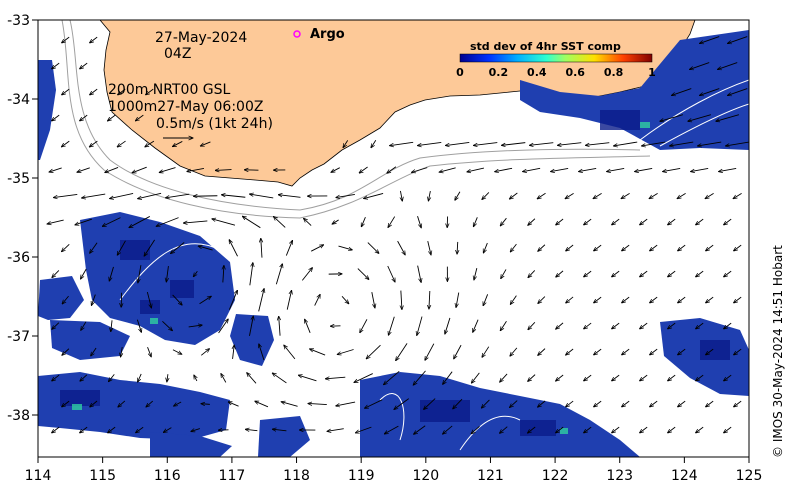 The width and height of the screenshot is (791, 492). Describe the element at coordinates (393, 470) in the screenshot. I see `longitude-axis: 114 115 116 117 118 119 120 121 122 123 124 125` at that location.